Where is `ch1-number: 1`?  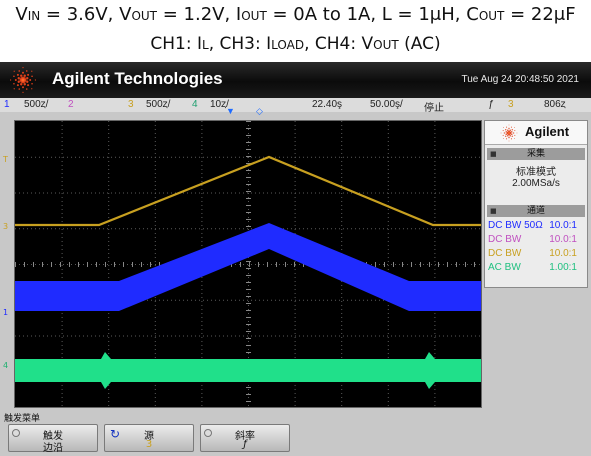
ch1-number: 1 is located at coordinates (7, 104).